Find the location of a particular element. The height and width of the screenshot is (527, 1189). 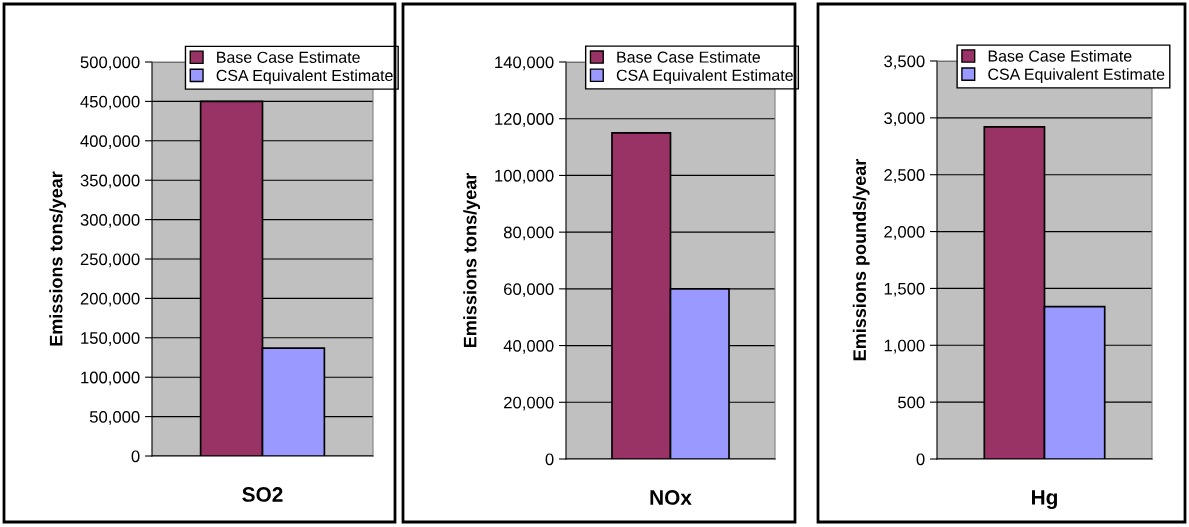

y-tick-label: 40,000 is located at coordinates (528, 346).